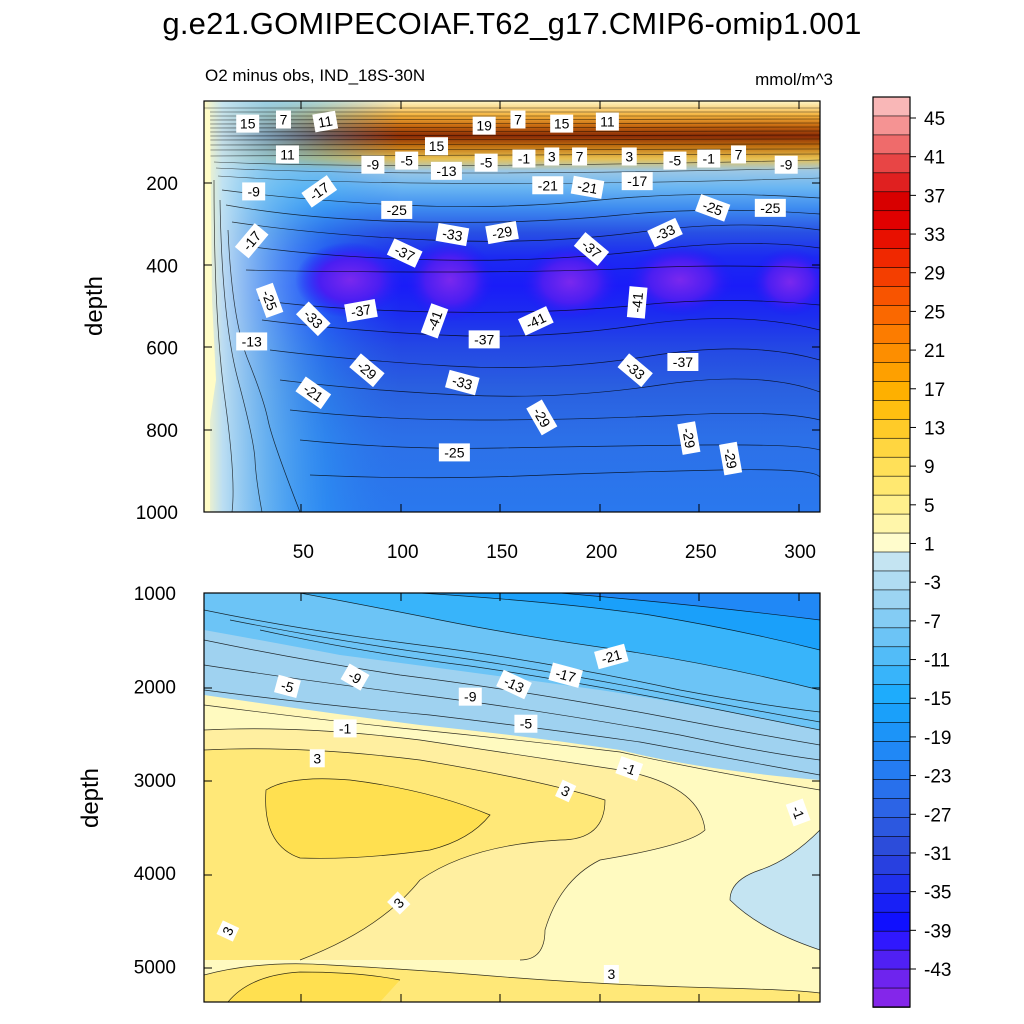  Describe the element at coordinates (929, 506) in the screenshot. I see `colorbar-tick-label: 5` at that location.